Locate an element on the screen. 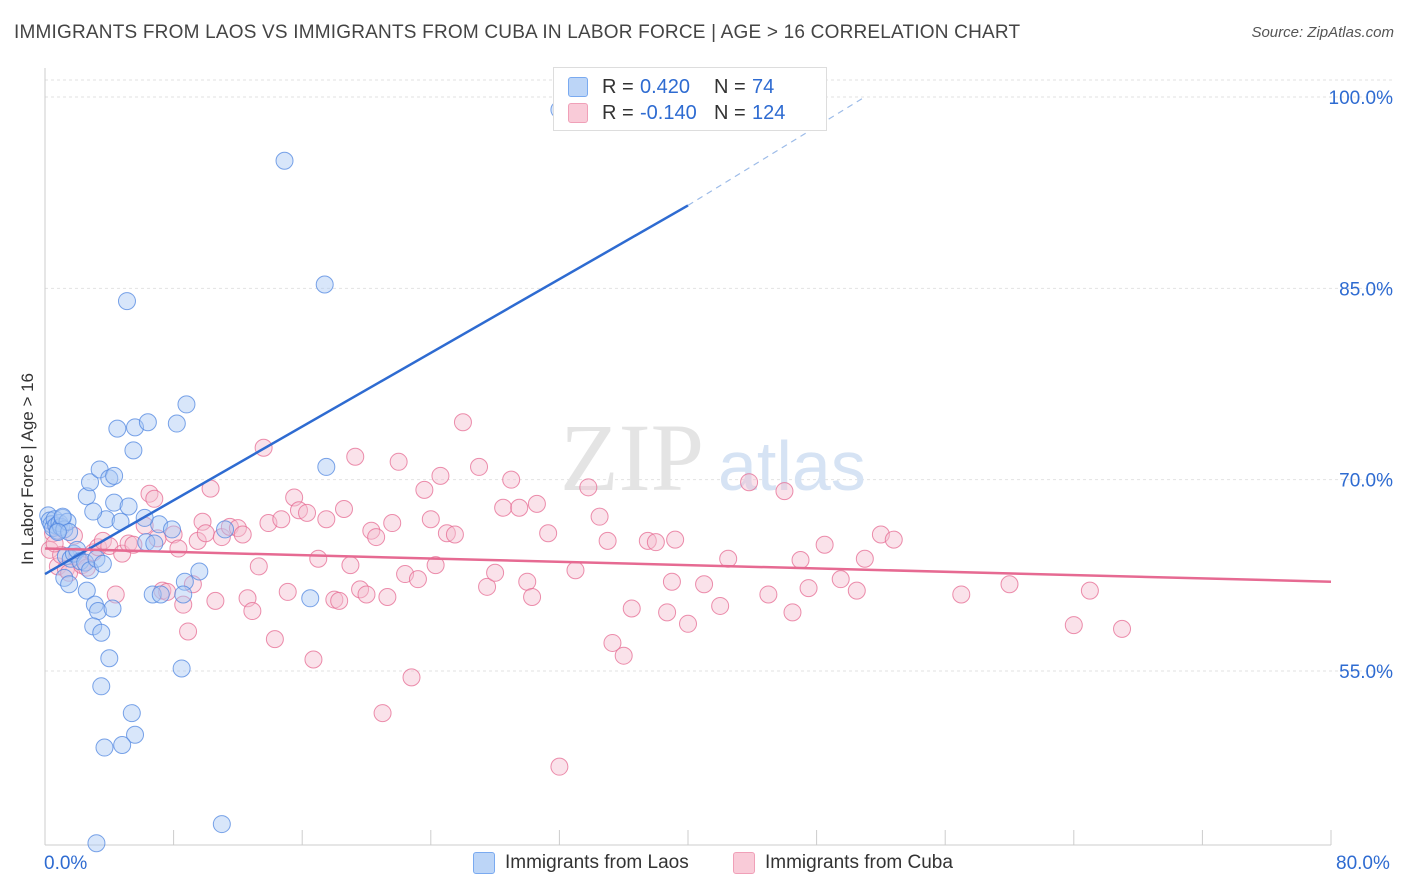 Image resolution: width=1406 pixels, height=892 pixels. legend-item-laos: Immigrants from Laos is located at coordinates (581, 863).